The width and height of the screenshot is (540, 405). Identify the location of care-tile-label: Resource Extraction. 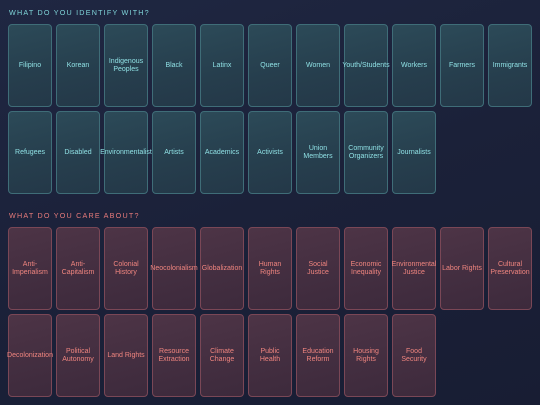
(174, 355).